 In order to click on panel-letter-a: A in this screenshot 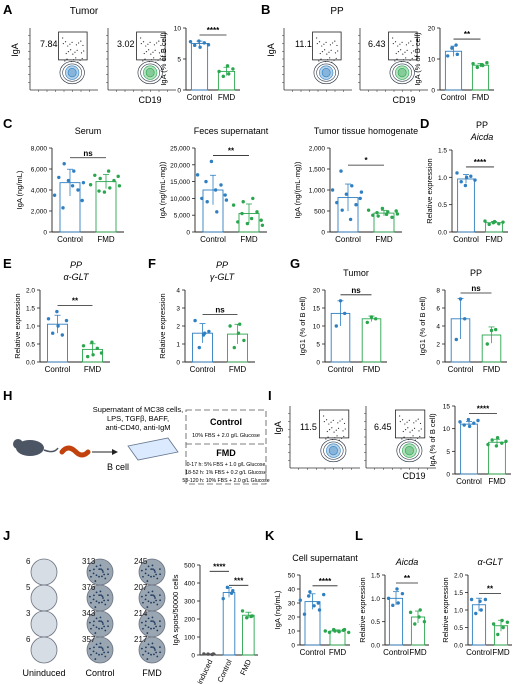, I will do `click(8, 9)`.